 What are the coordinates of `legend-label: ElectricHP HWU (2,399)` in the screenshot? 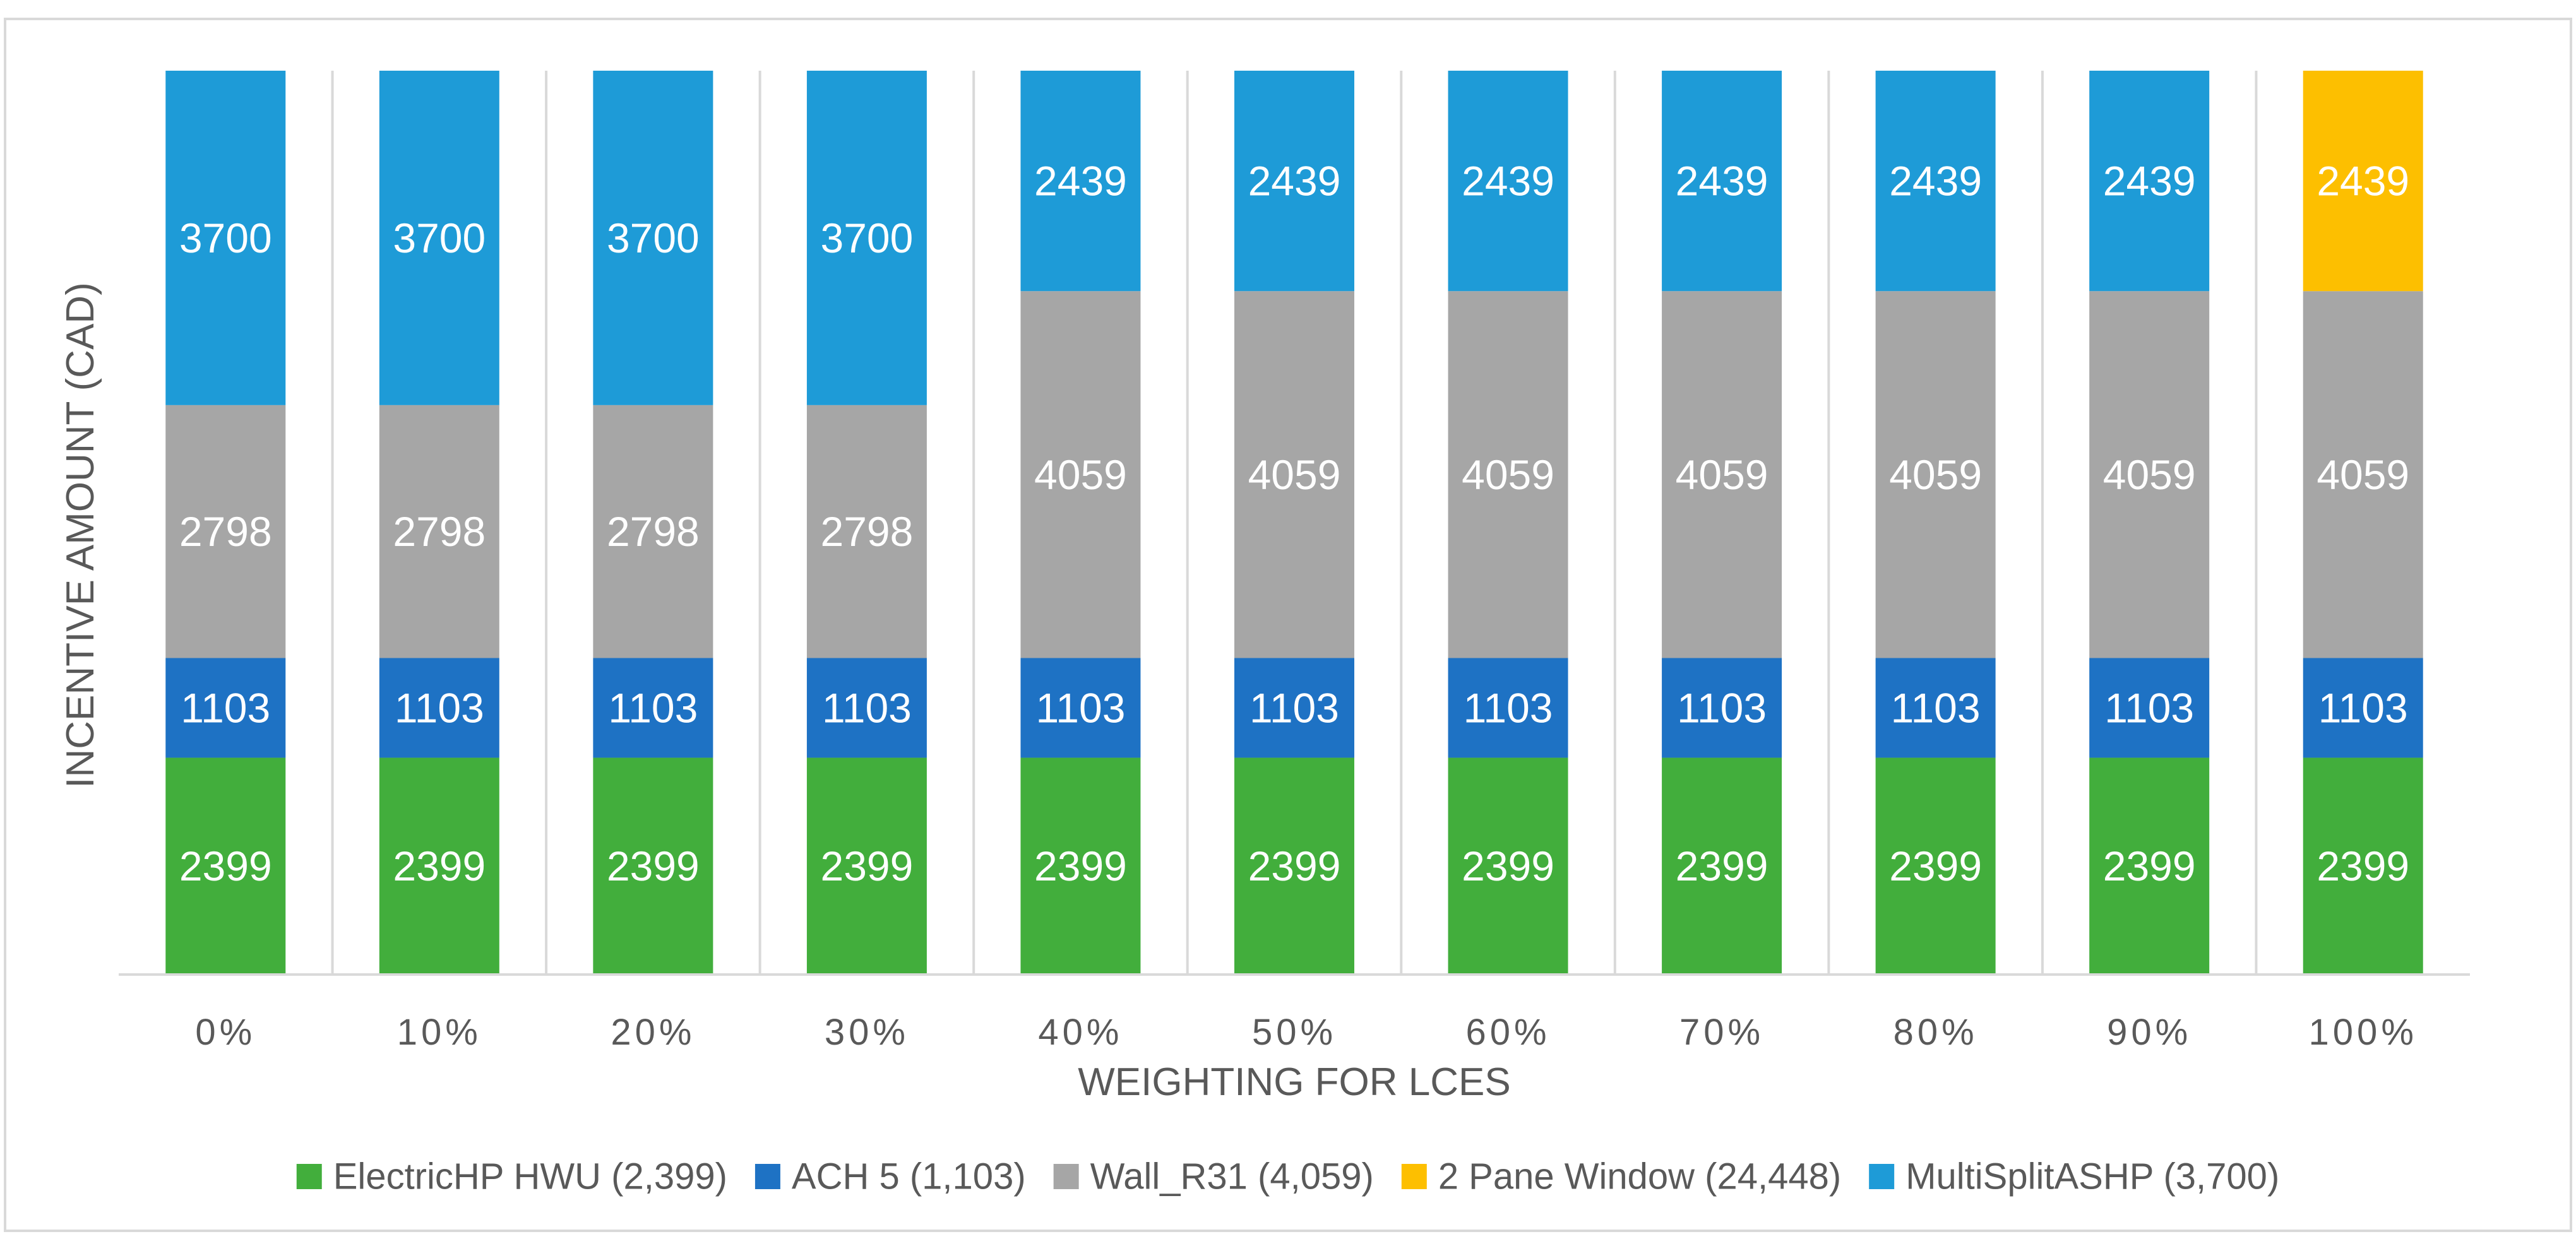 It's located at (530, 1177).